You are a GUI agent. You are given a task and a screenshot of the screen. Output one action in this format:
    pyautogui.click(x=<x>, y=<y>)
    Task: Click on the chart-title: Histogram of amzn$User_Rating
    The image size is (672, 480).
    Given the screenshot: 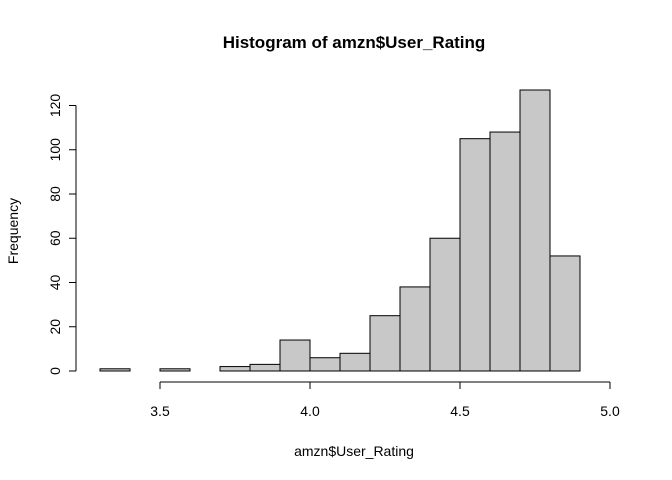 What is the action you would take?
    pyautogui.click(x=354, y=42)
    